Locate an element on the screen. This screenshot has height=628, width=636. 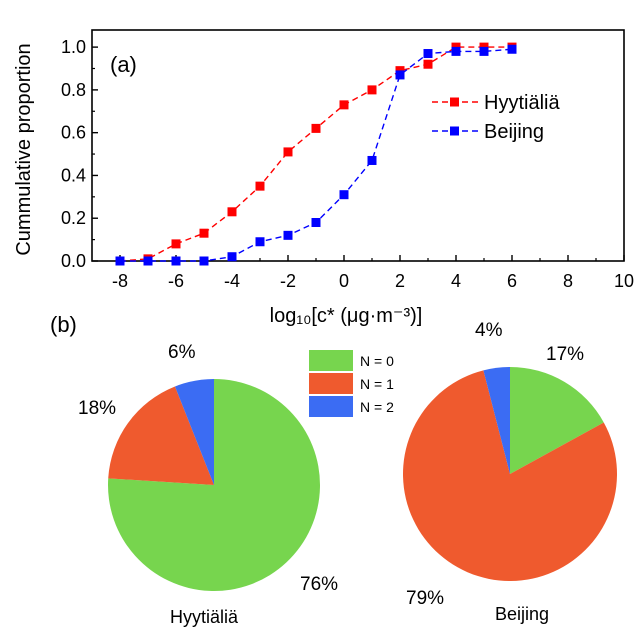
pie-name-label: Beijing is located at coordinates (522, 614).